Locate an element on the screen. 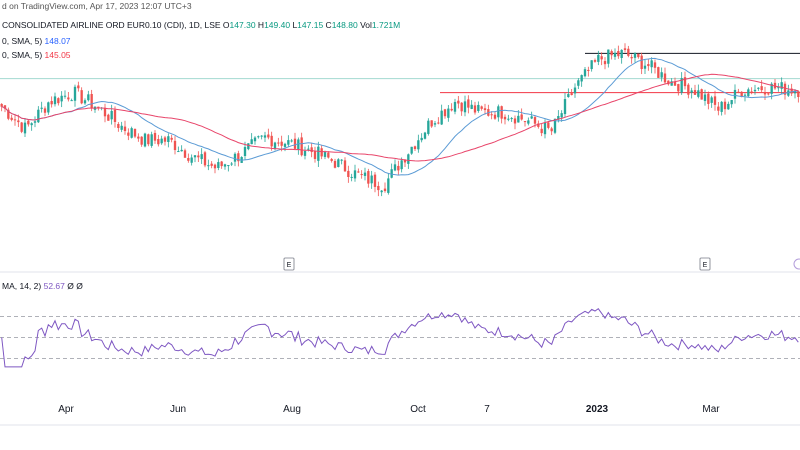 The width and height of the screenshot is (800, 450). sma-slow-value: 145.05 is located at coordinates (57, 55).